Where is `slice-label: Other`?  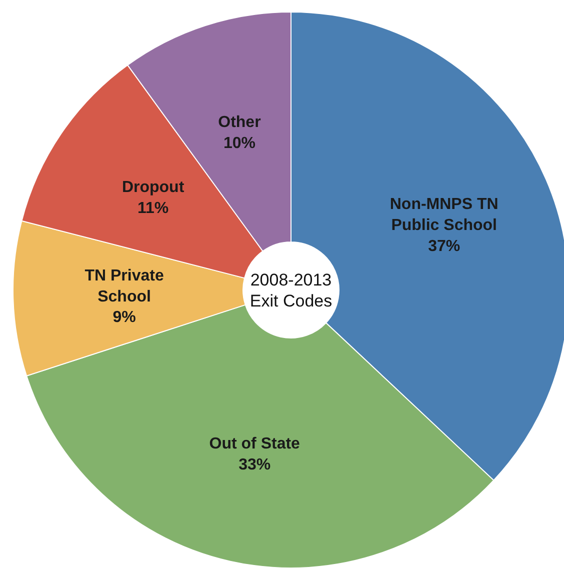 slice-label: Other is located at coordinates (239, 122).